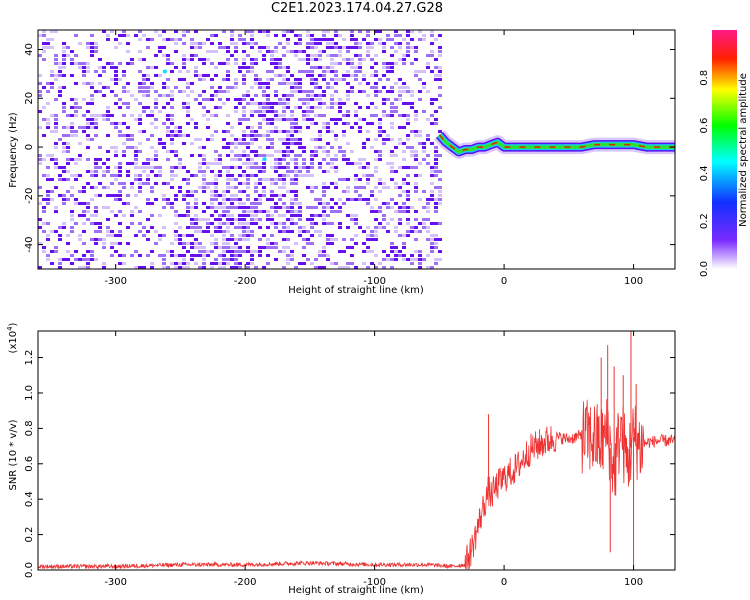 This screenshot has width=750, height=600. Describe the element at coordinates (504, 281) in the screenshot. I see `spectrogram-x-tick-label: 0` at that location.